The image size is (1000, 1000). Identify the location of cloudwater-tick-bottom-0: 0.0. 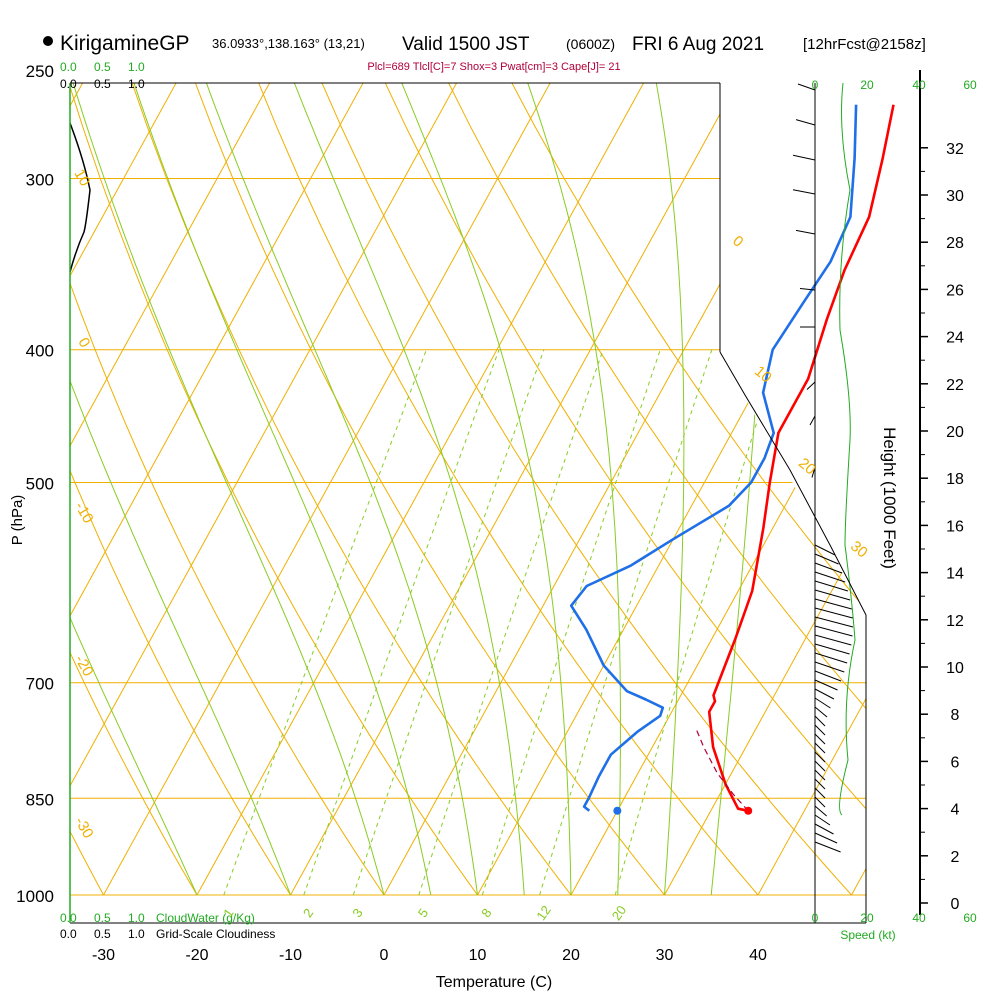
(68, 918).